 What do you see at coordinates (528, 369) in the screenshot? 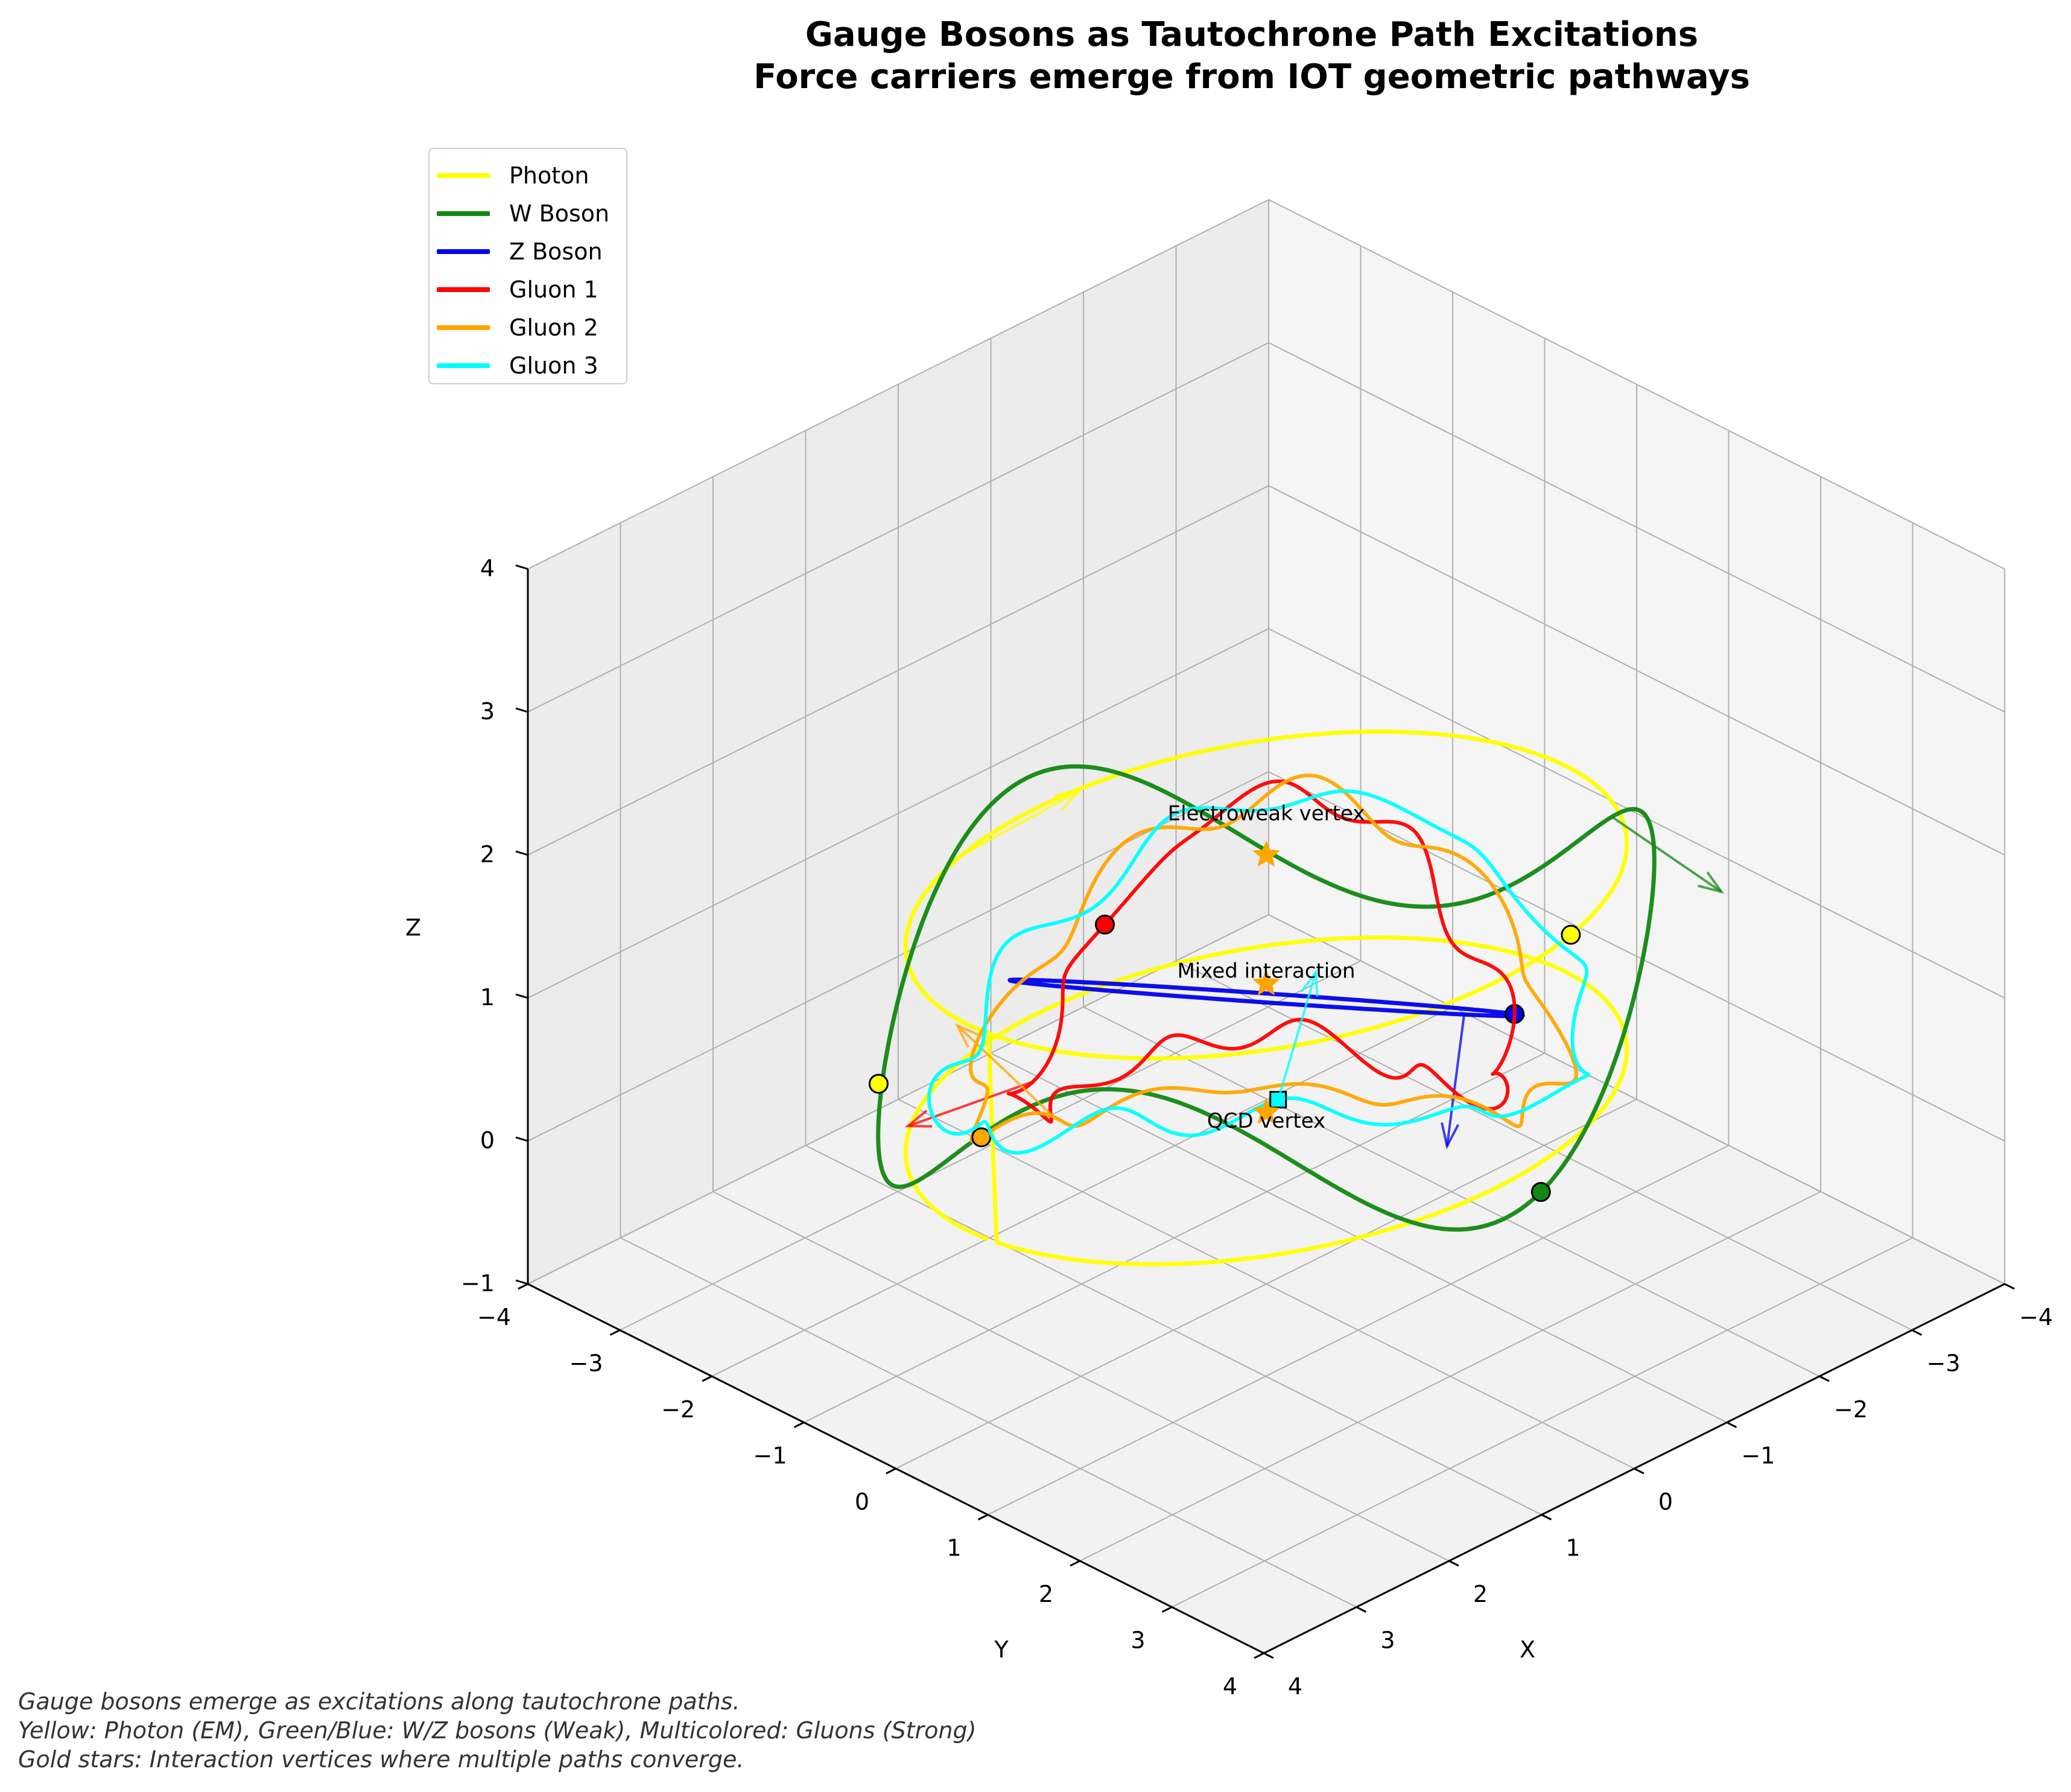
I see `legend-item-gluon-3: Gluon 3` at bounding box center [528, 369].